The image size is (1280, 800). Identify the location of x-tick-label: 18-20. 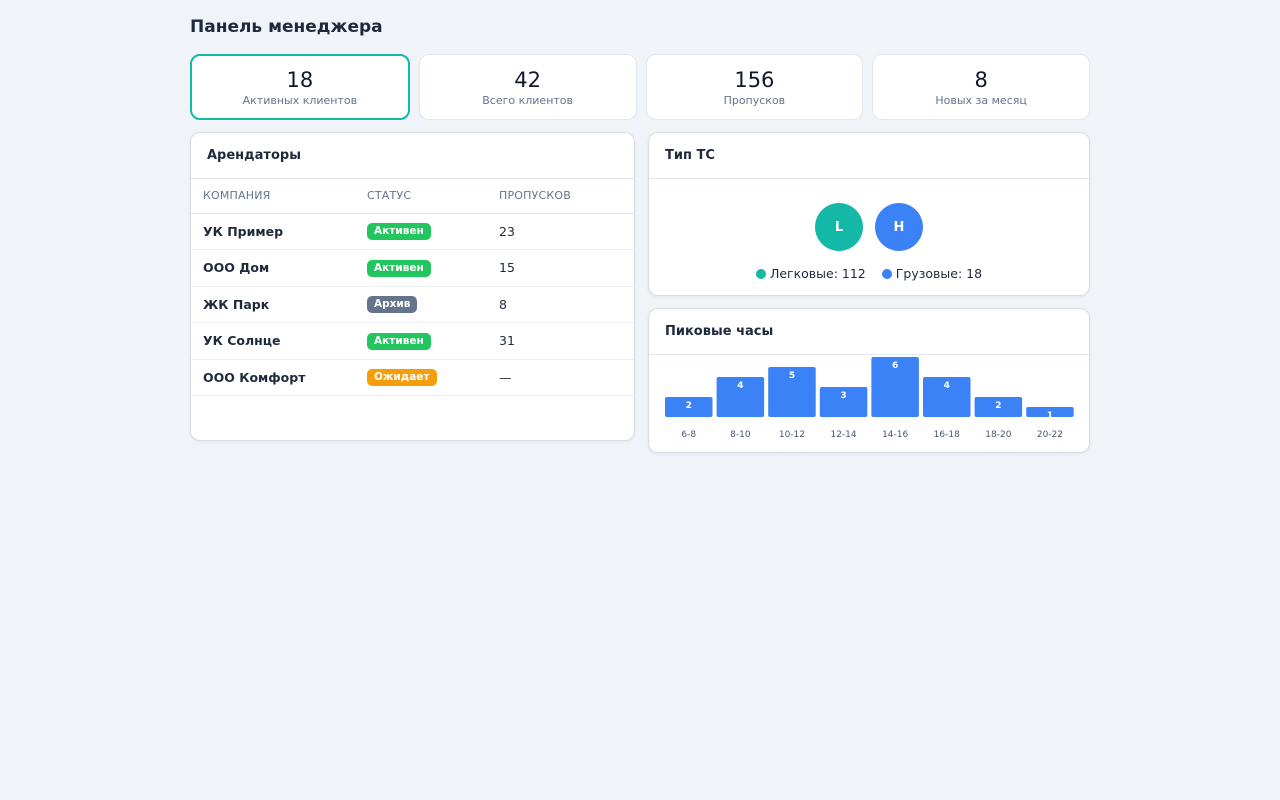
(998, 435).